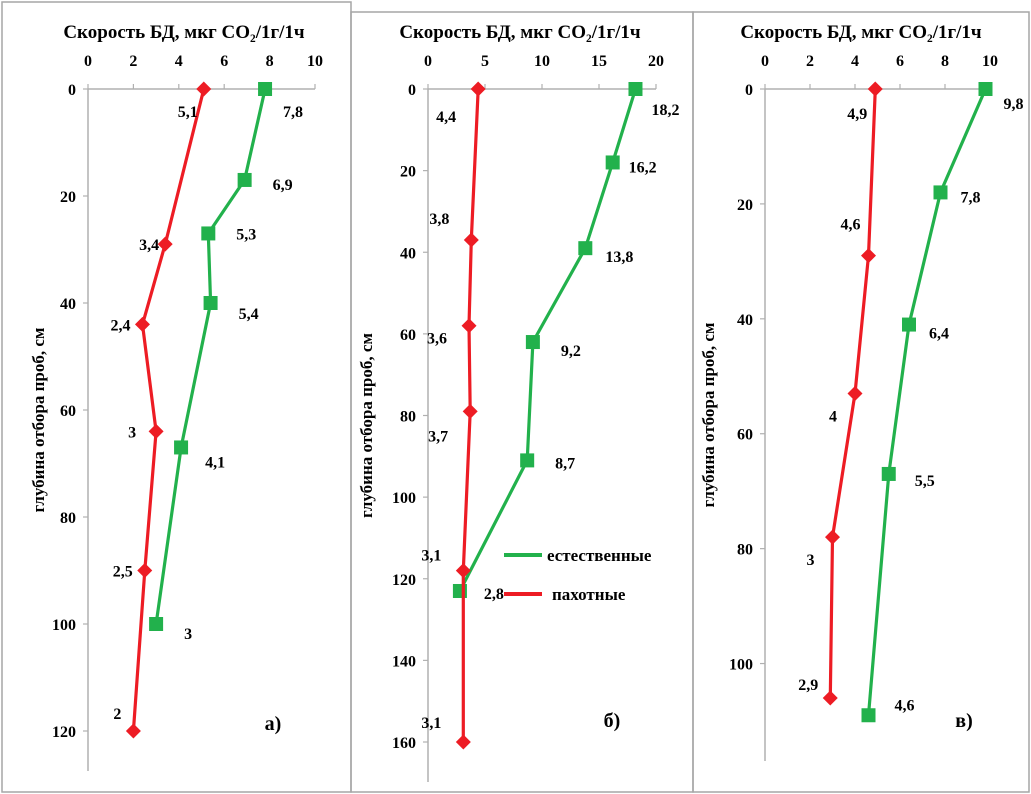  I want to click on series-line-arable, so click(470, 415).